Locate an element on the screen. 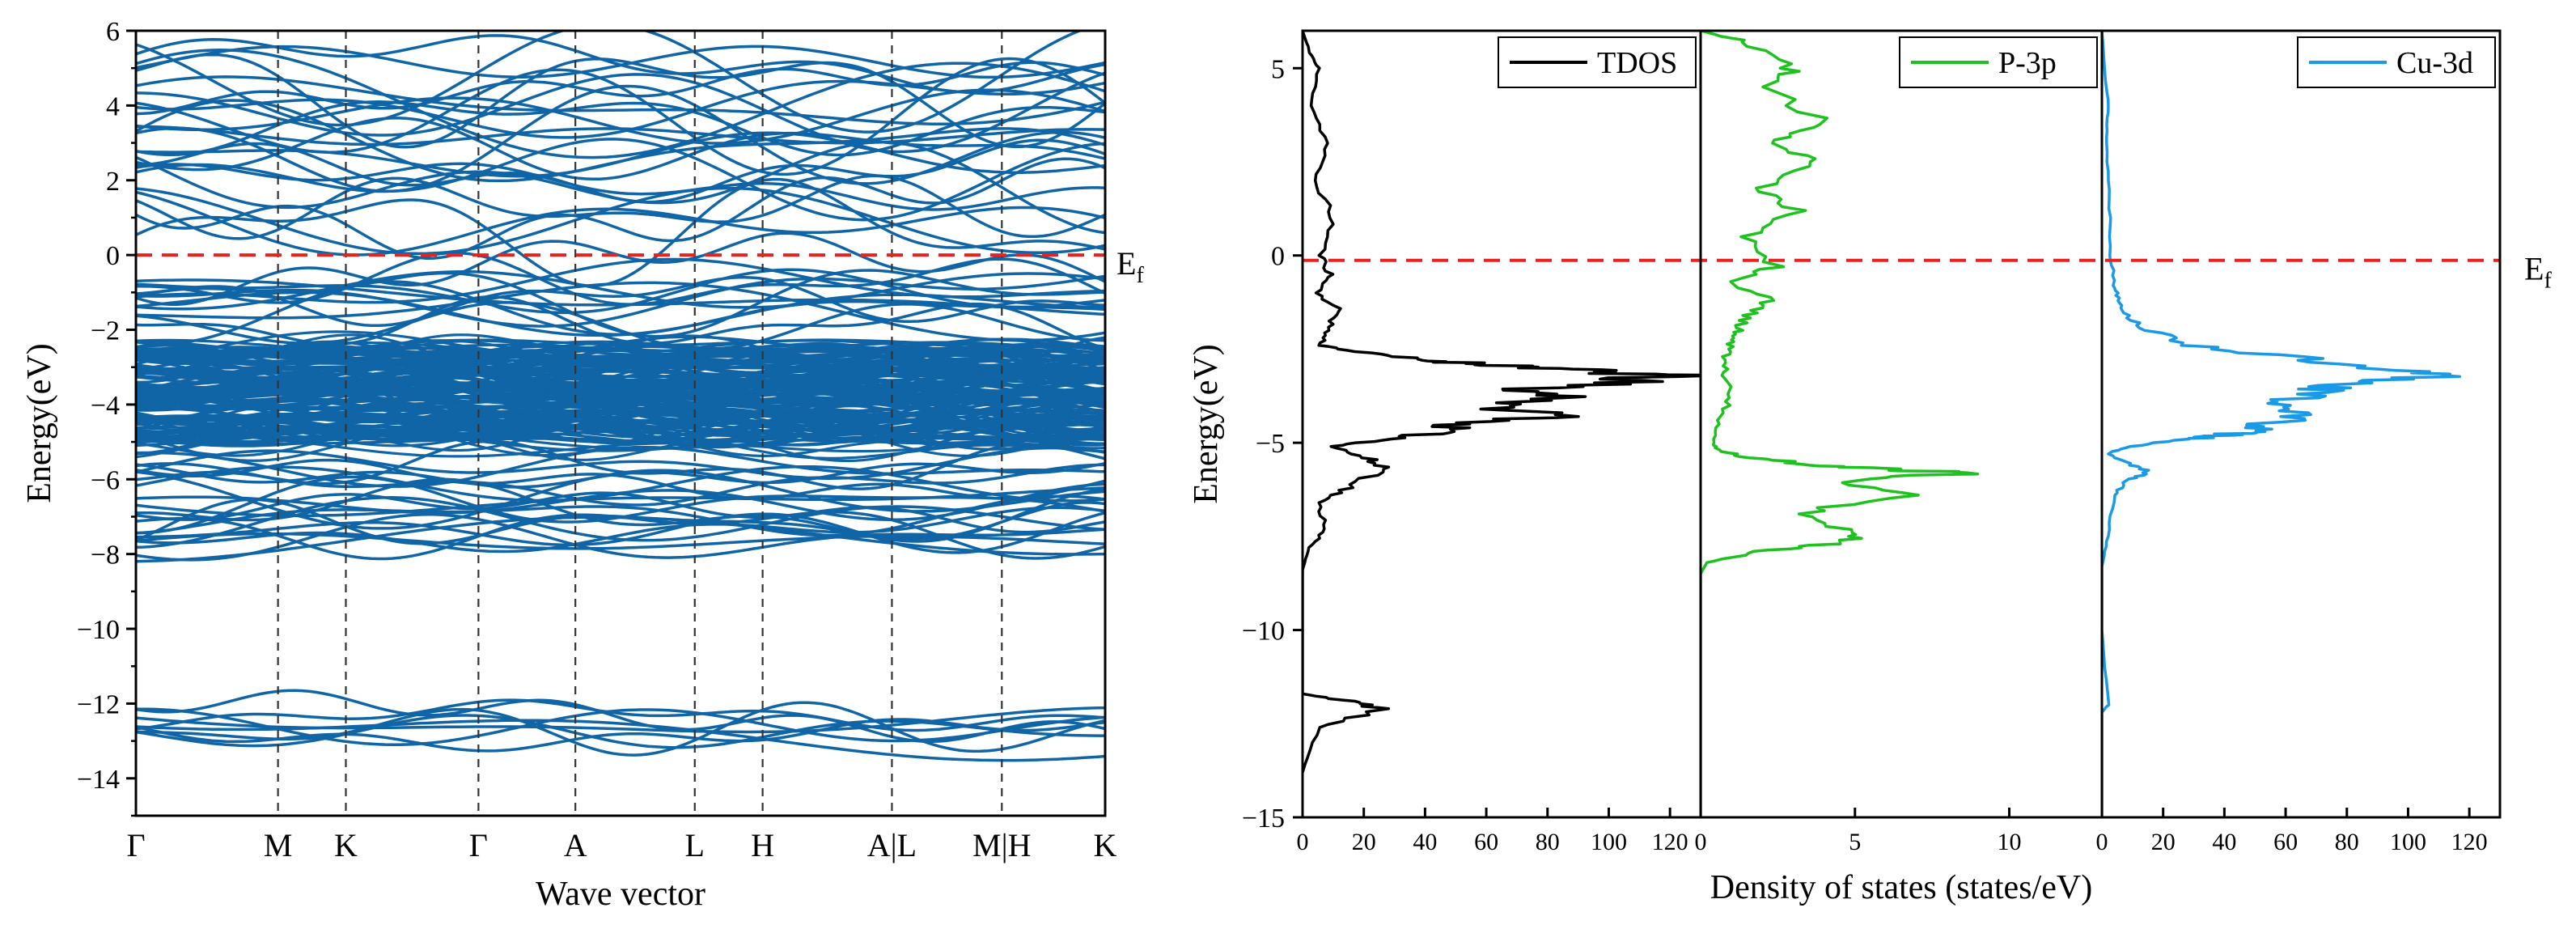 This screenshot has width=2576, height=929. kpoint-label: L is located at coordinates (695, 845).